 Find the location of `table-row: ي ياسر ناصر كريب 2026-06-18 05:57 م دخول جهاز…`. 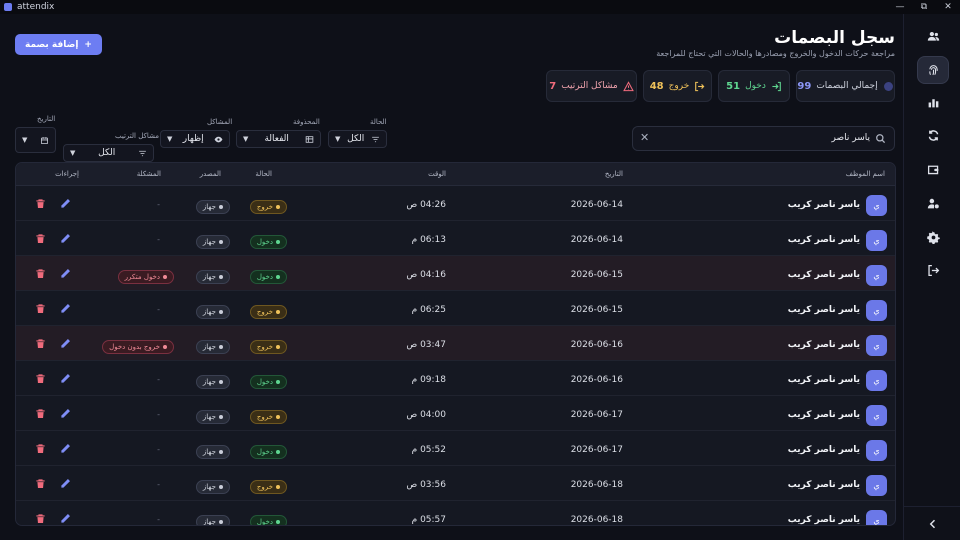

table-row: ي ياسر ناصر كريب 2026-06-18 05:57 م دخول جهاز… is located at coordinates (455, 513).